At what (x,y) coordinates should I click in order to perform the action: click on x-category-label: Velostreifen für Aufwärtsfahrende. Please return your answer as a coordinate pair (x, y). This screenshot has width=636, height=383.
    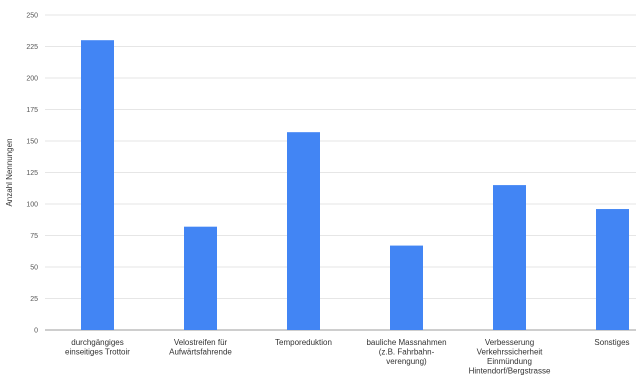
    Looking at the image, I should click on (200, 347).